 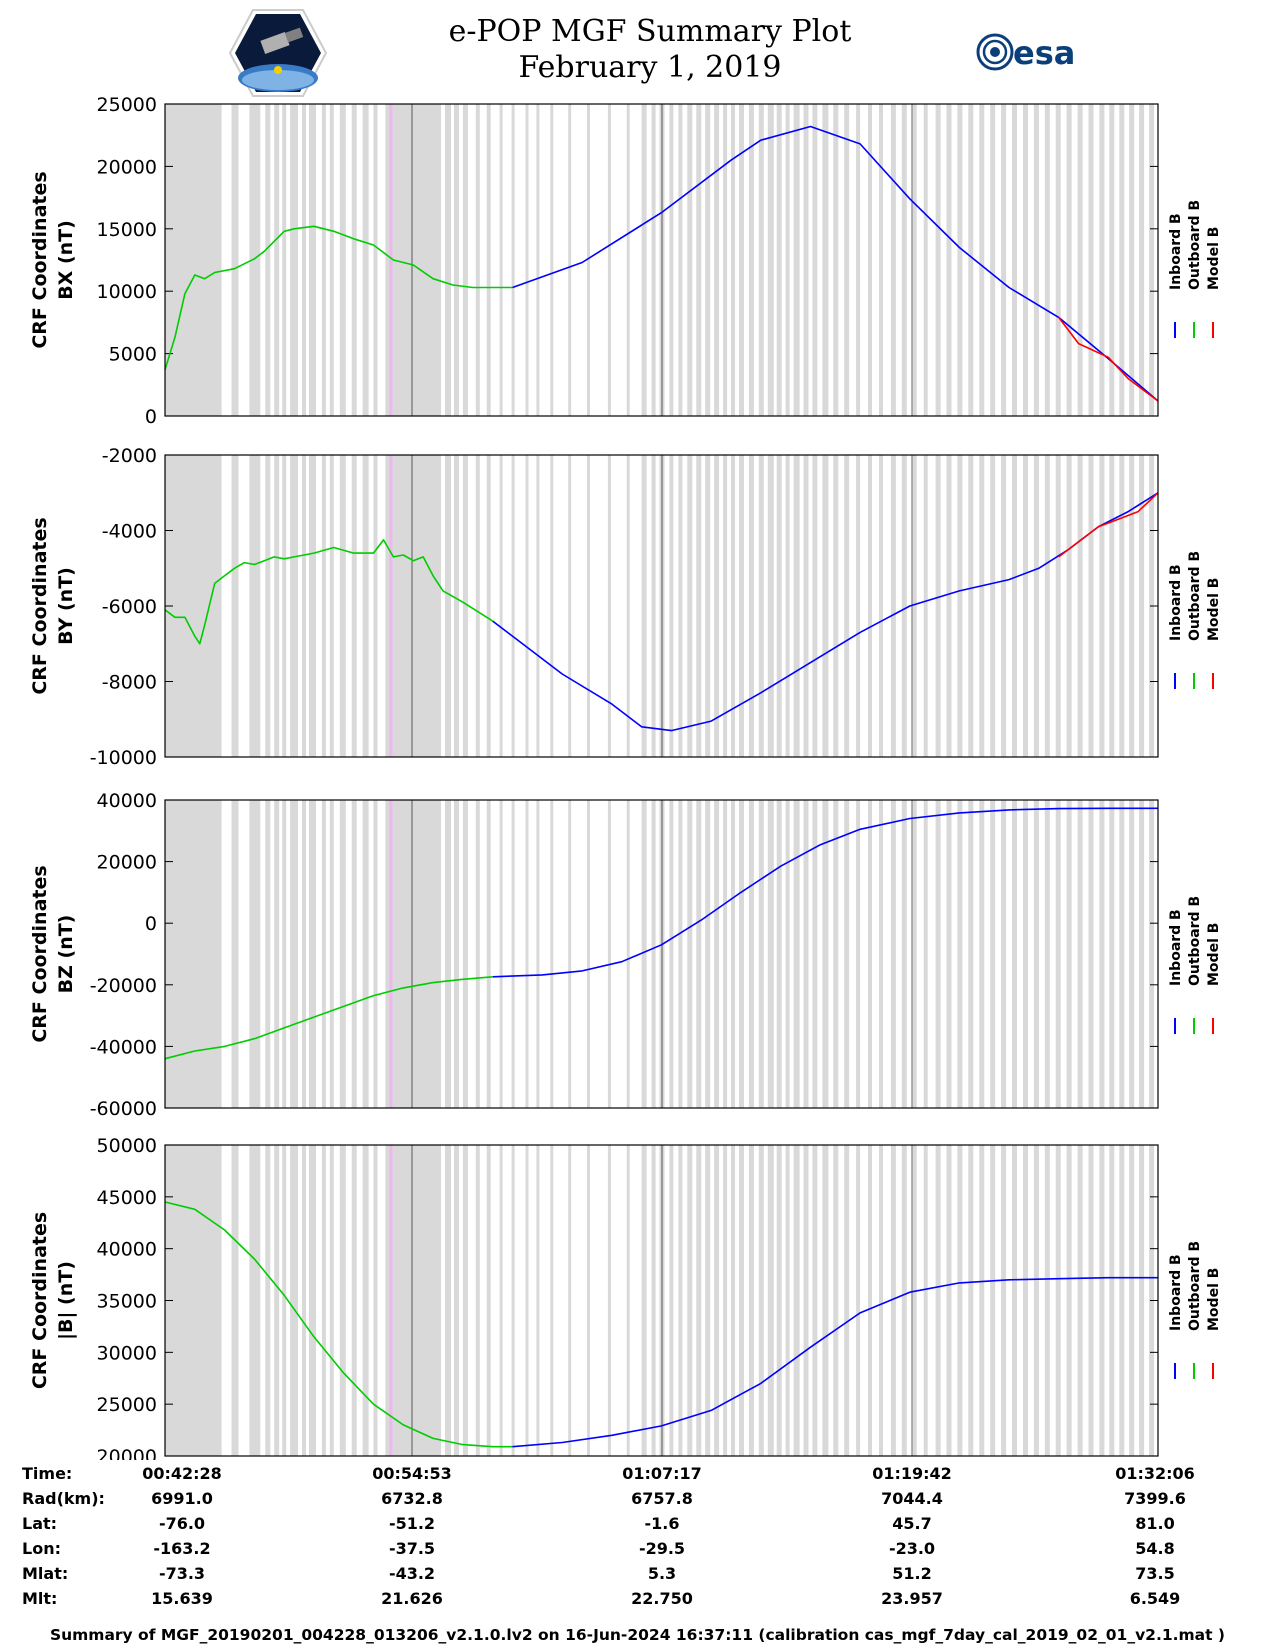 What do you see at coordinates (995, 52) in the screenshot?
I see `esa-swoosh-icon` at bounding box center [995, 52].